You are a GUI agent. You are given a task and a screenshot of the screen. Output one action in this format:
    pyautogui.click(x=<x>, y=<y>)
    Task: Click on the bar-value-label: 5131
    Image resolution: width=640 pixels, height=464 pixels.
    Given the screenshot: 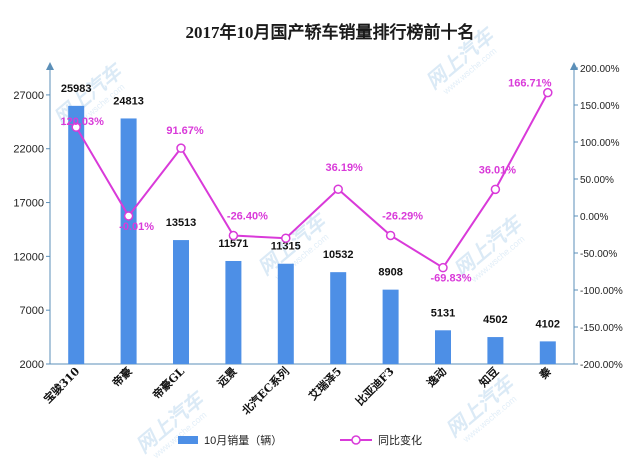 What is the action you would take?
    pyautogui.click(x=443, y=313)
    